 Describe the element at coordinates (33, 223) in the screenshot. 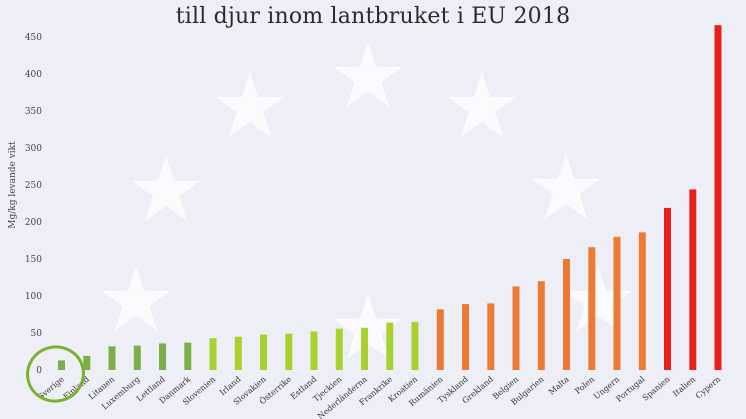

I see `y-tick-label: 200` at that location.